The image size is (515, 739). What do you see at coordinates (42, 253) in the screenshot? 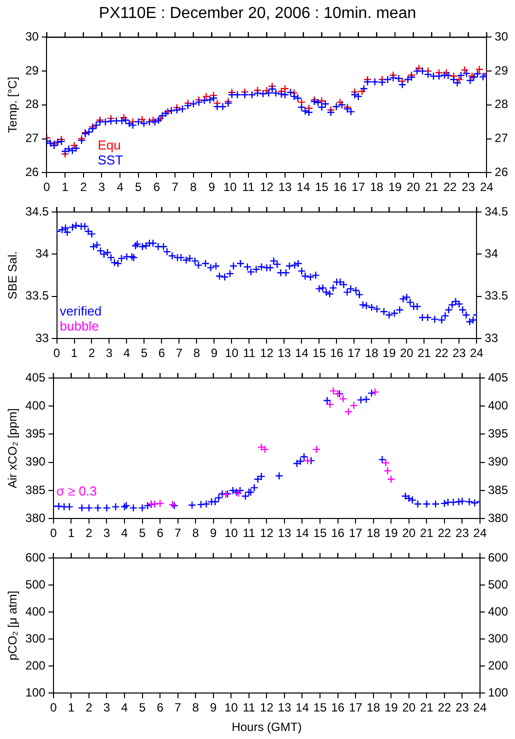
I see `y-tick-label: 34` at bounding box center [42, 253].